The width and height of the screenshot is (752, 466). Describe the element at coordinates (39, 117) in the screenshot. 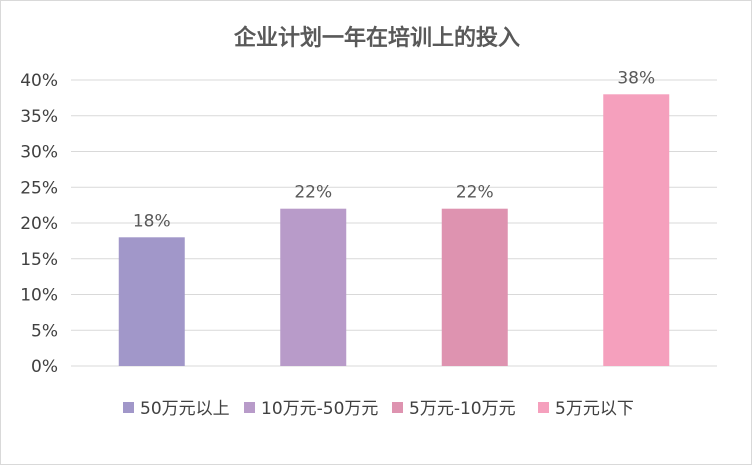

I see `y-tick-label: 35%` at that location.